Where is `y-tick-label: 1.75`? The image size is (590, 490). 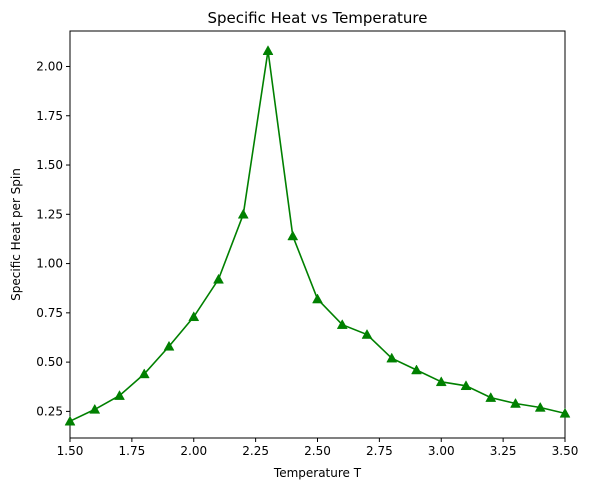 y-tick-label: 1.75 is located at coordinates (49, 116).